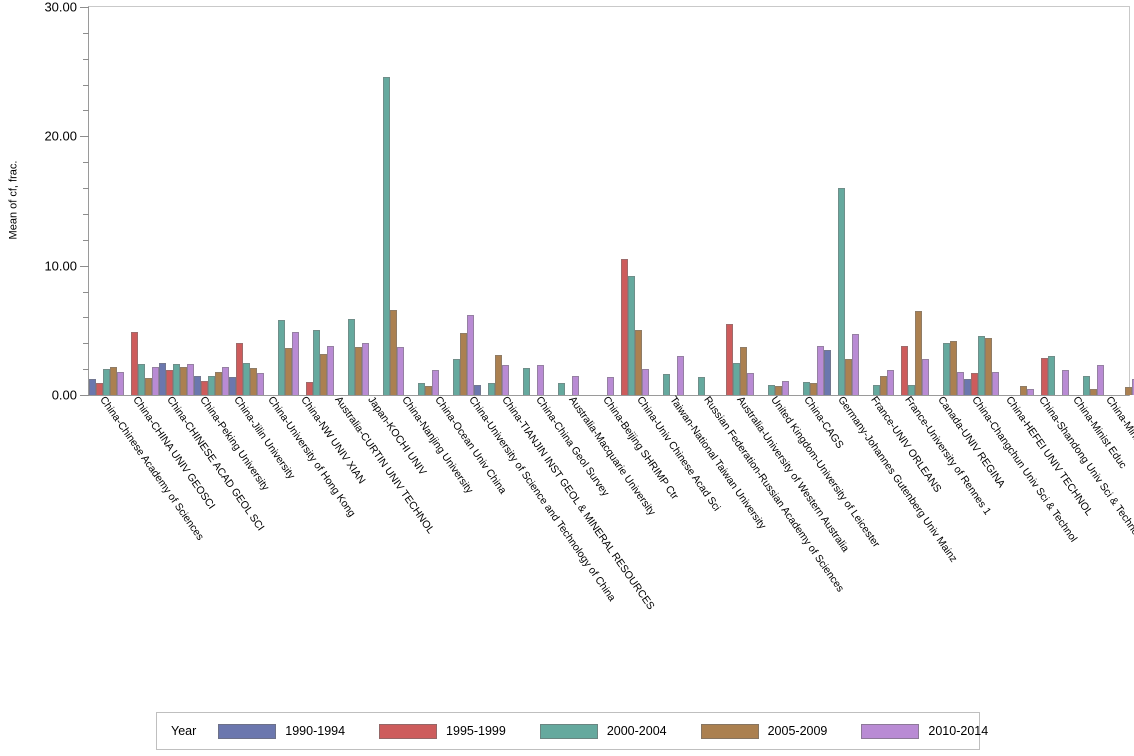  What do you see at coordinates (64, 395) in the screenshot?
I see `y-axis-tick-label: 0.00` at bounding box center [64, 395].